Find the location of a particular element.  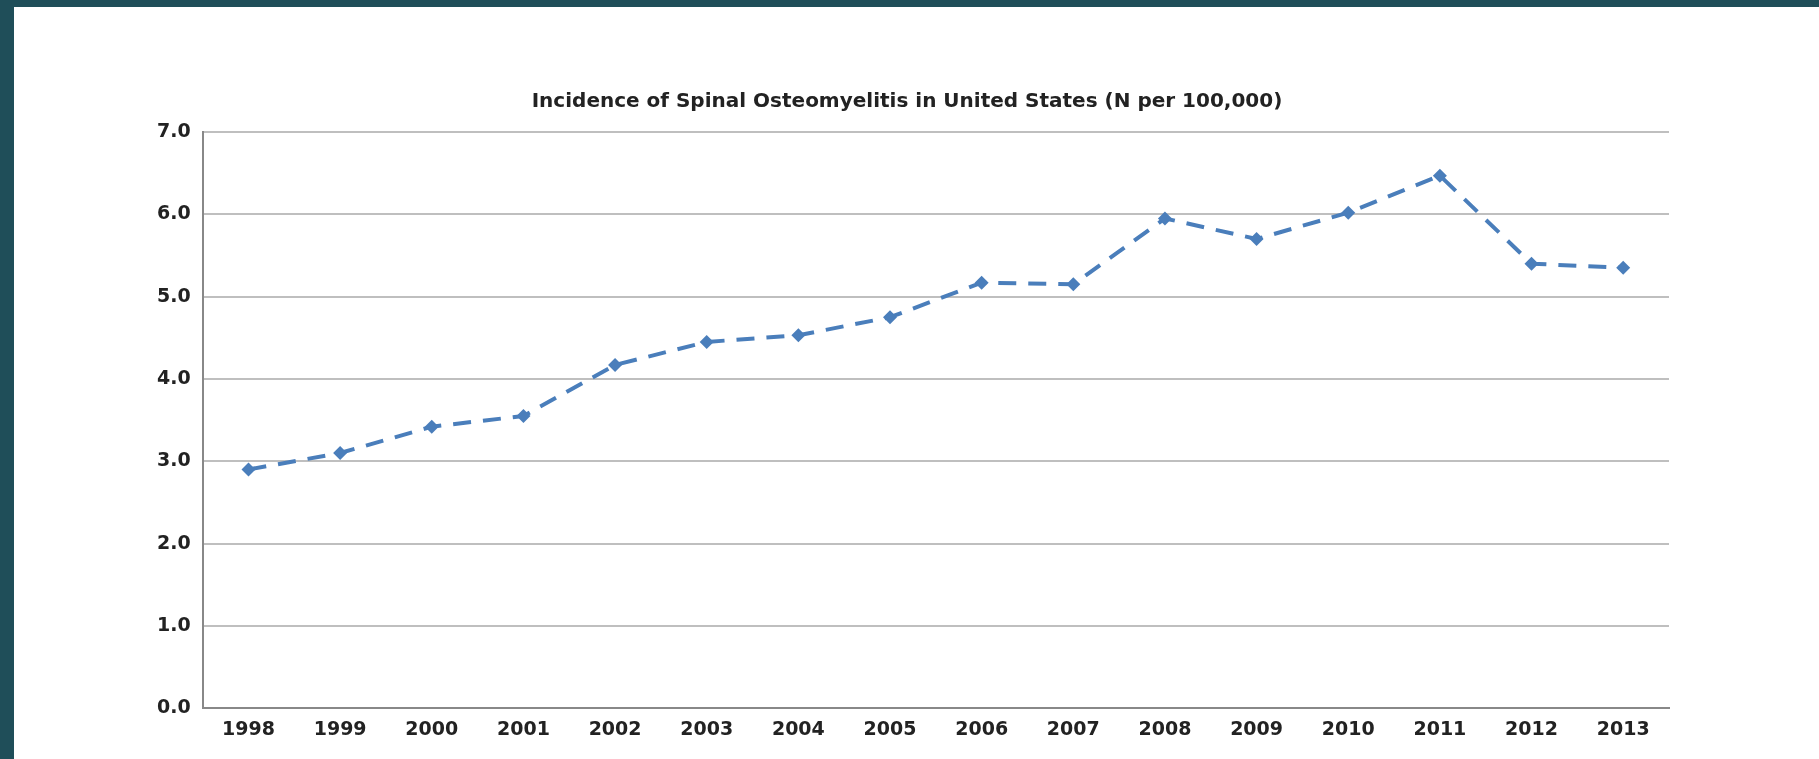

x-tick-label: 1999 is located at coordinates (340, 727).